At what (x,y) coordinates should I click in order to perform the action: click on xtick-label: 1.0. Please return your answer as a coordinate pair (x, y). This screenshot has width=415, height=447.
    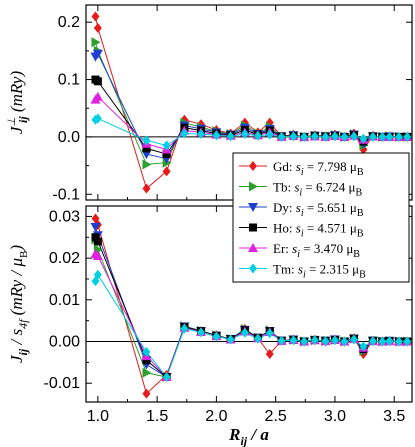
    Looking at the image, I should click on (98, 416).